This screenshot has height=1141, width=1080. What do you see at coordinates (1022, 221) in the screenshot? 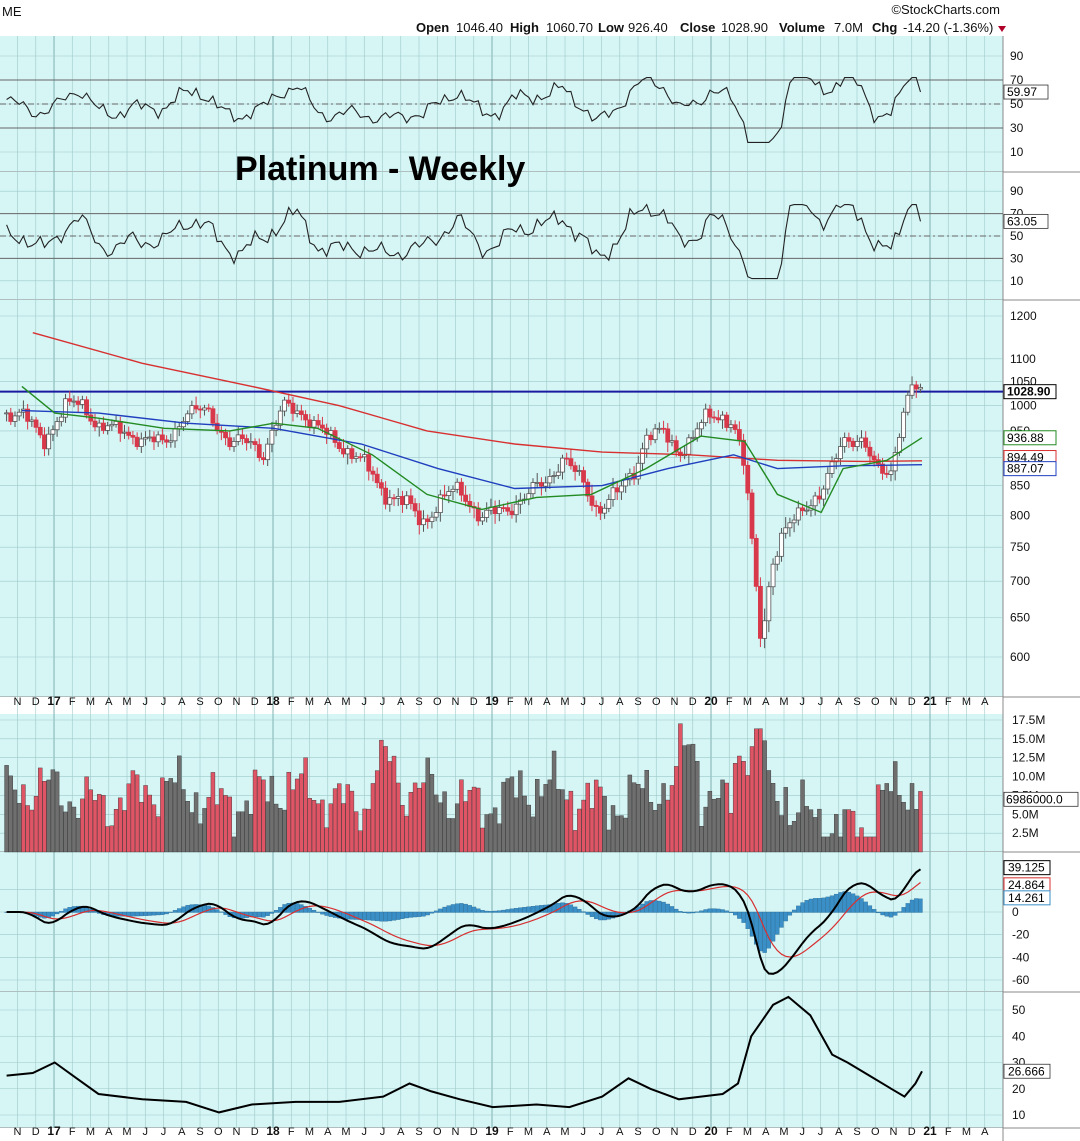
I see `rsi-value-label: 63.05` at bounding box center [1022, 221].